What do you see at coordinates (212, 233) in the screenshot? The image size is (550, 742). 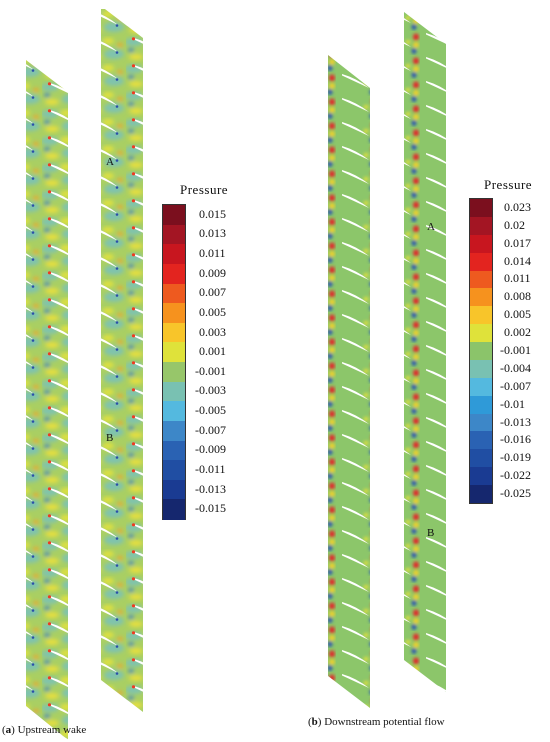 I see `panel-a-legend-tick-label: 0.013` at bounding box center [212, 233].